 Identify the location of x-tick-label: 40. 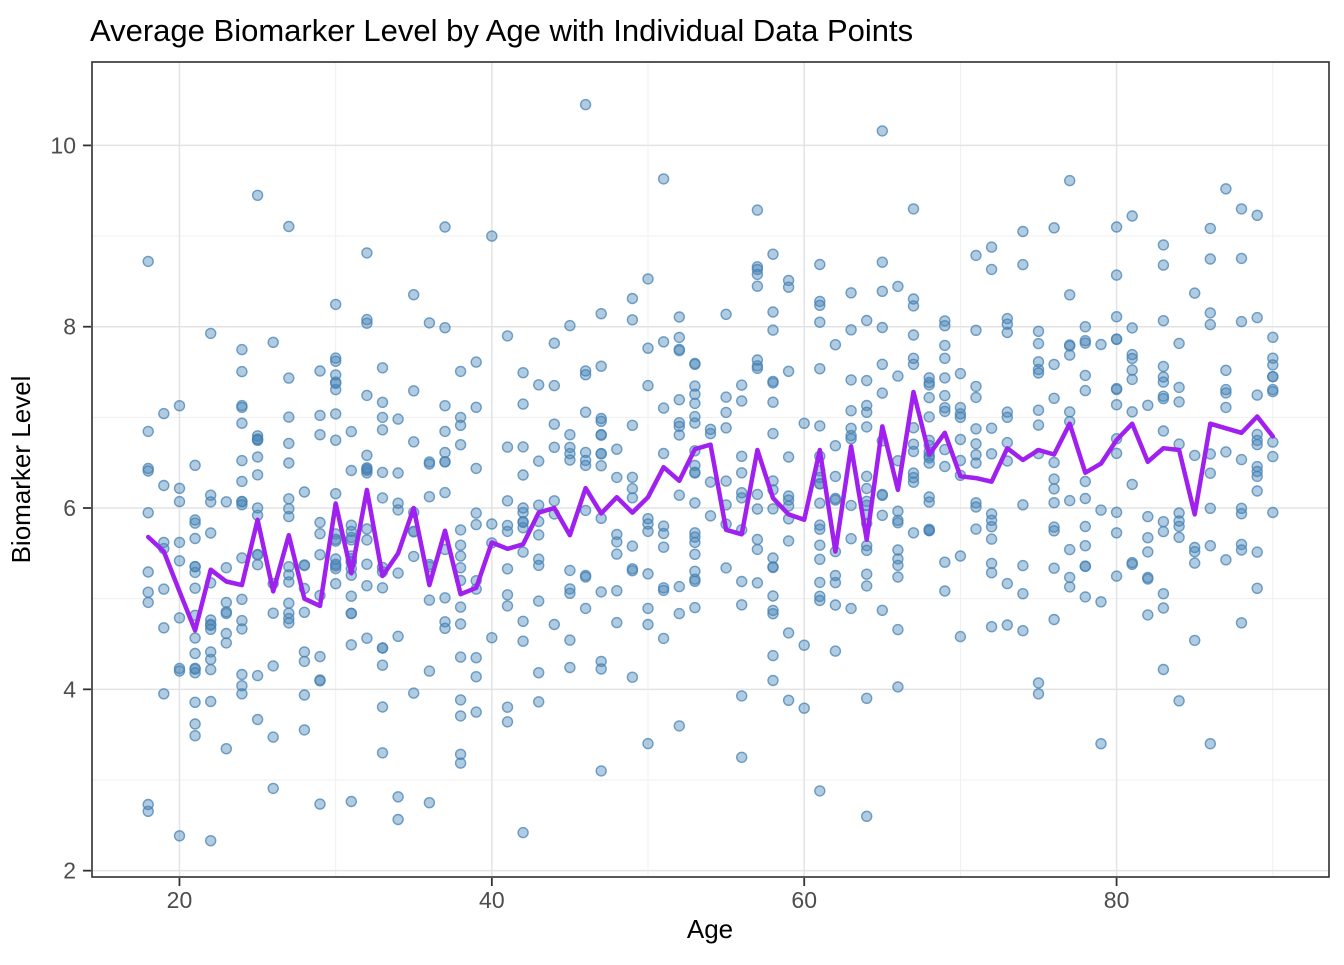
(492, 900).